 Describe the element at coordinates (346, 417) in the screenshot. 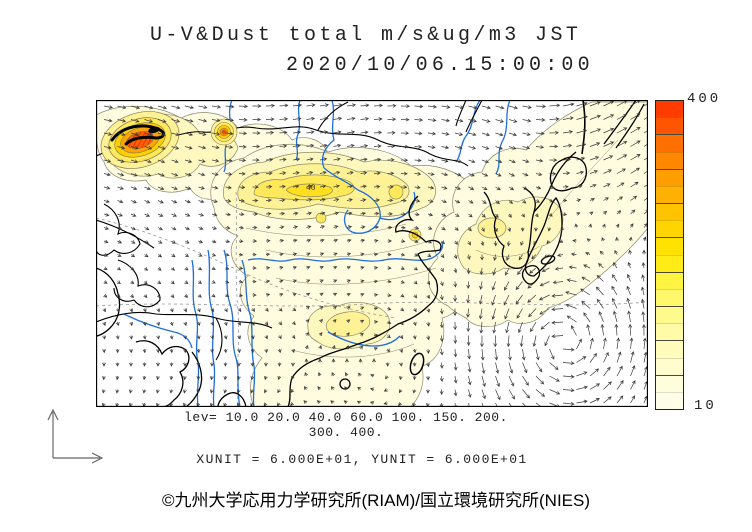

I see `contour-levels-line1: lev= 10.0 20.0 40.0 60.0 100. 150. 200.` at that location.